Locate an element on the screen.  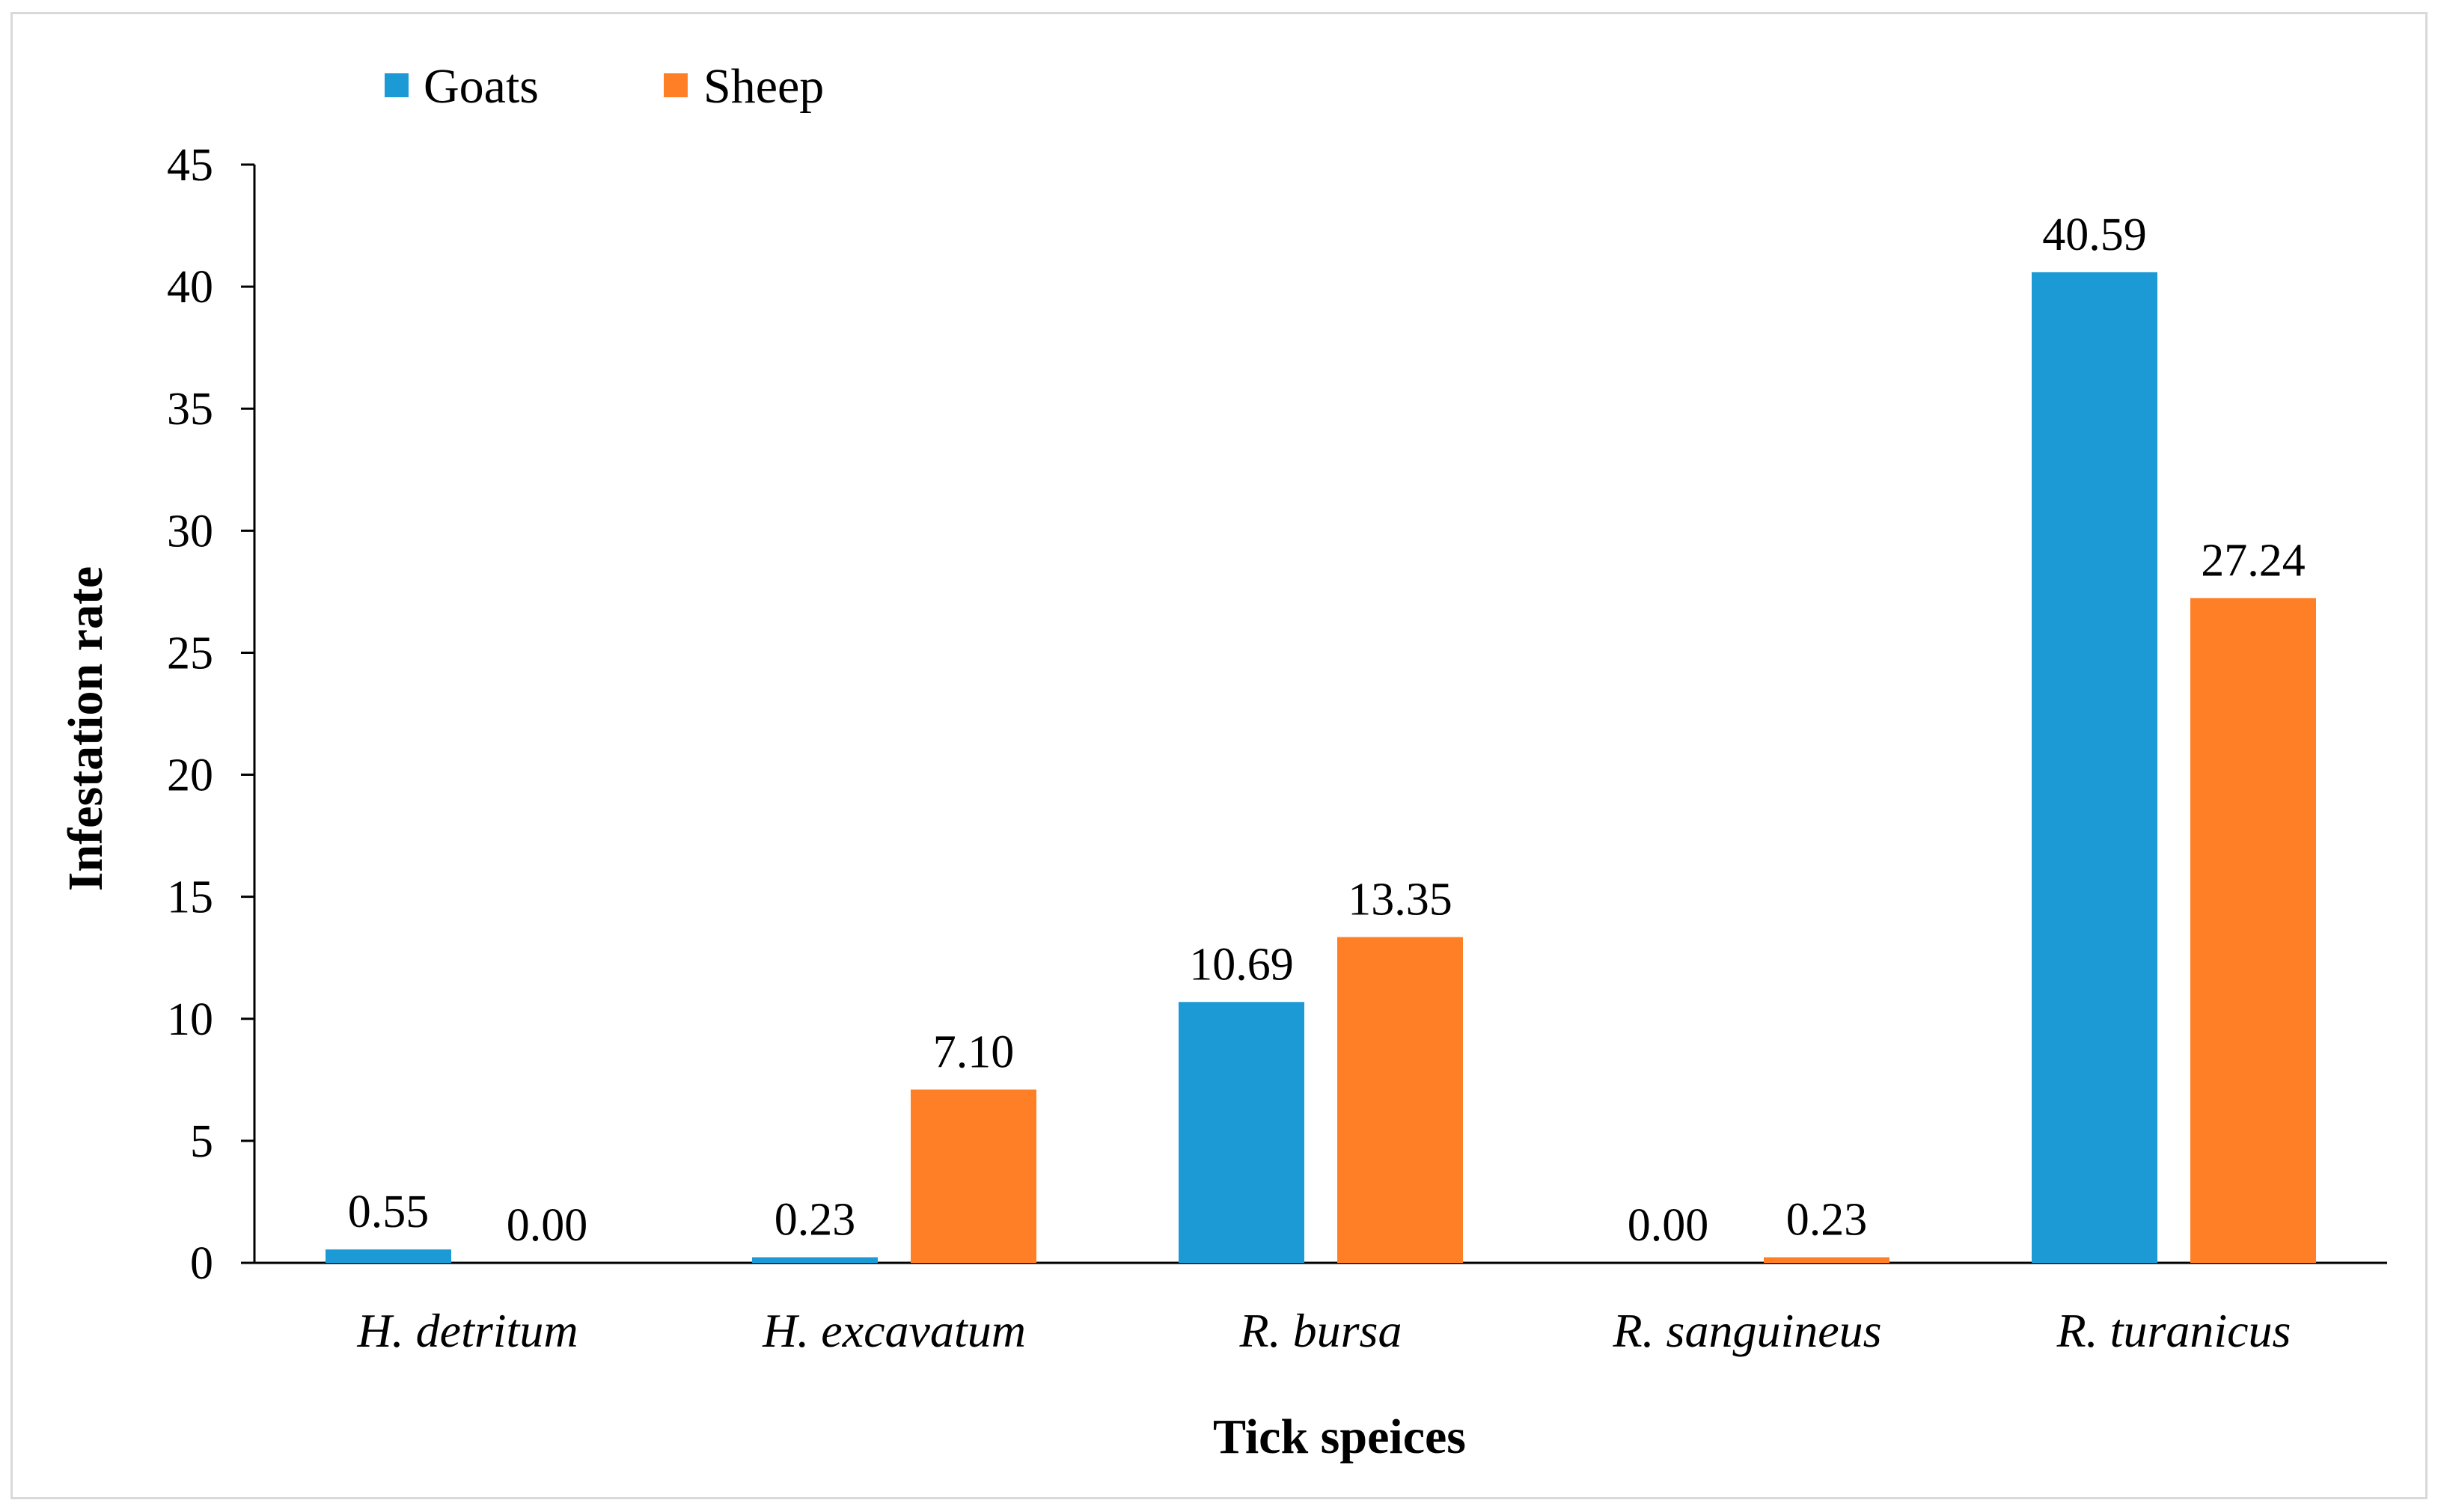
legend: Goats Sheep is located at coordinates (604, 86).